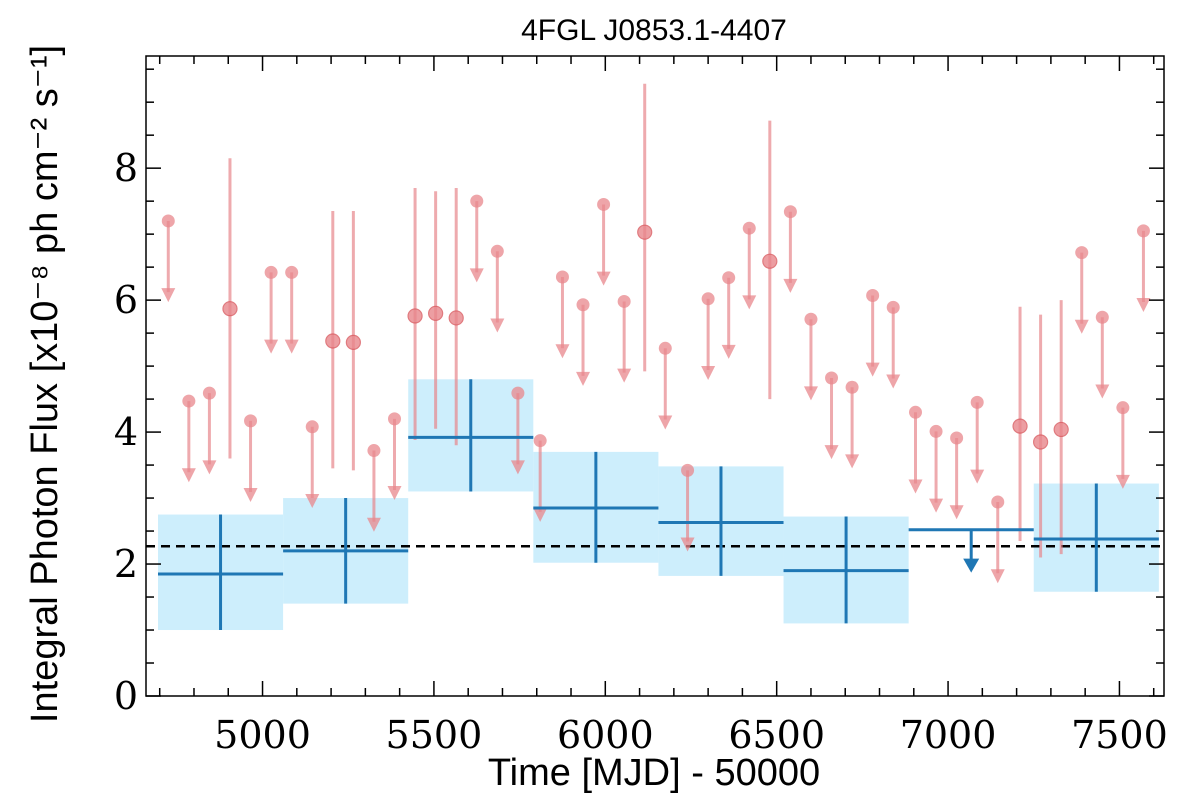  Describe the element at coordinates (45, 384) in the screenshot. I see `y-axis-label: Integral Photon Flux [x10⁻⁸ ph cm⁻² s⁻¹]` at that location.